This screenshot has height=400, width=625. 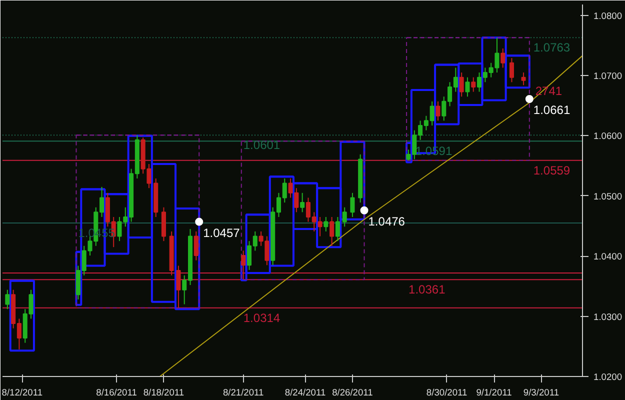 What do you see at coordinates (608, 196) in the screenshot?
I see `y-tick-label: 1.0500` at bounding box center [608, 196].